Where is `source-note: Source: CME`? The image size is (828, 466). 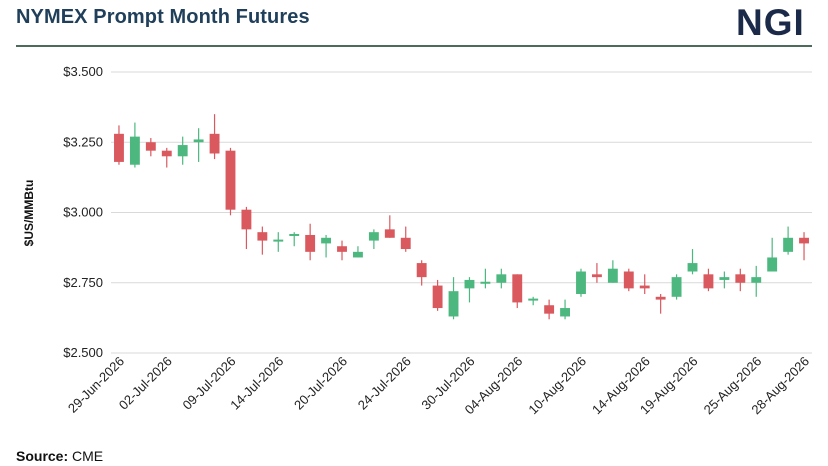 source-note: Source: CME is located at coordinates (59, 456).